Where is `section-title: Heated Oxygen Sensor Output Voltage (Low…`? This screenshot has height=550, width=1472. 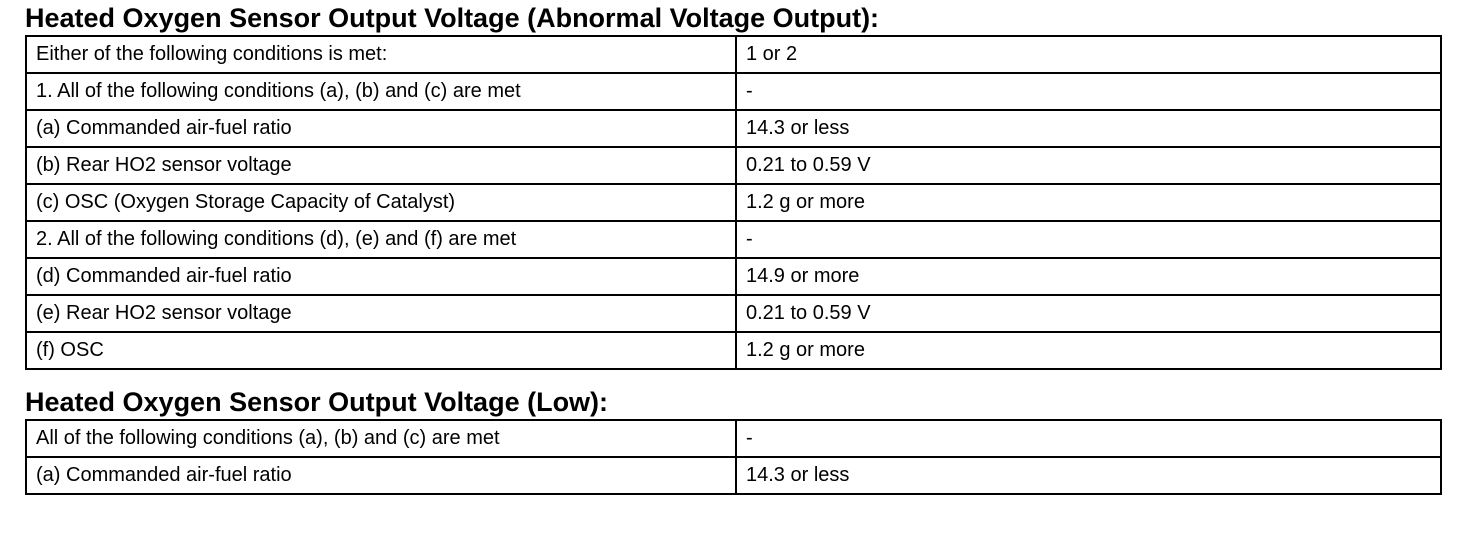
section-title: Heated Oxygen Sensor Output Voltage (Low… is located at coordinates (317, 402).